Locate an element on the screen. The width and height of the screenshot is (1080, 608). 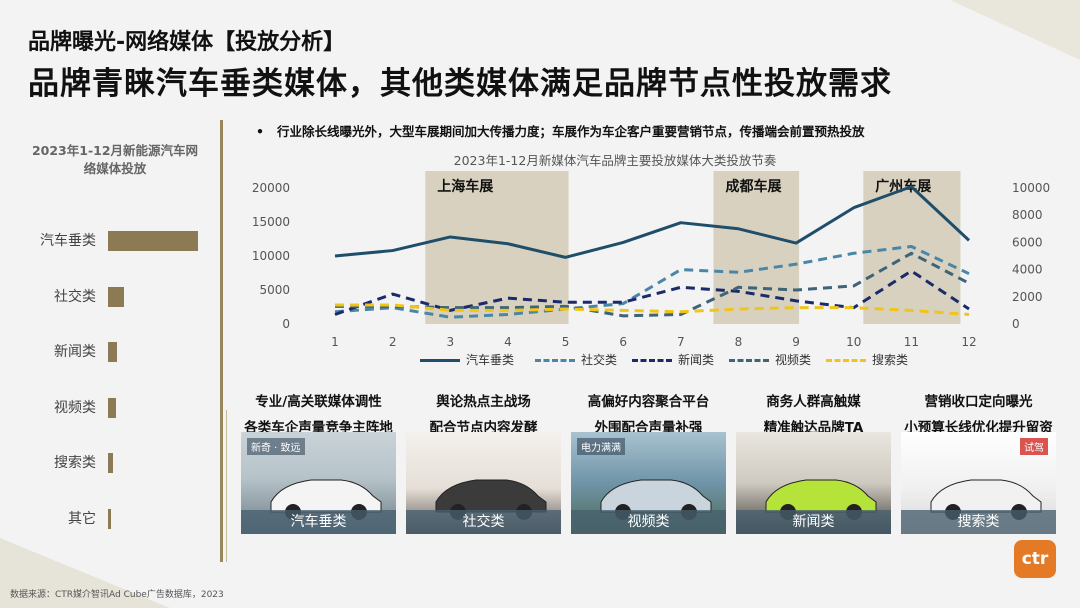
column-heading: 舆论热点主战场 is located at coordinates (483, 402).